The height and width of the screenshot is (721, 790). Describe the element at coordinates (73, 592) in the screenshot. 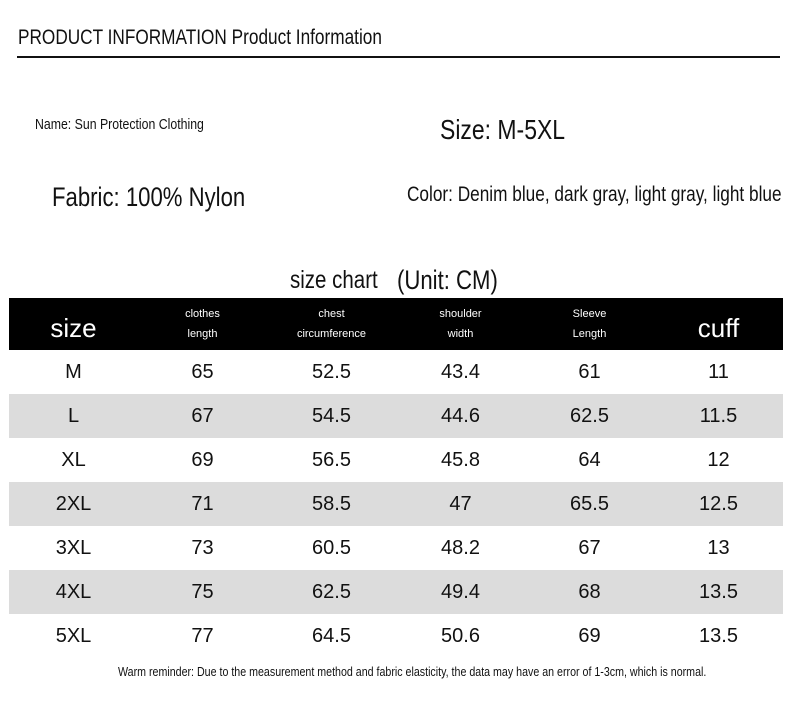

I see `table-cell: 4XL` at that location.